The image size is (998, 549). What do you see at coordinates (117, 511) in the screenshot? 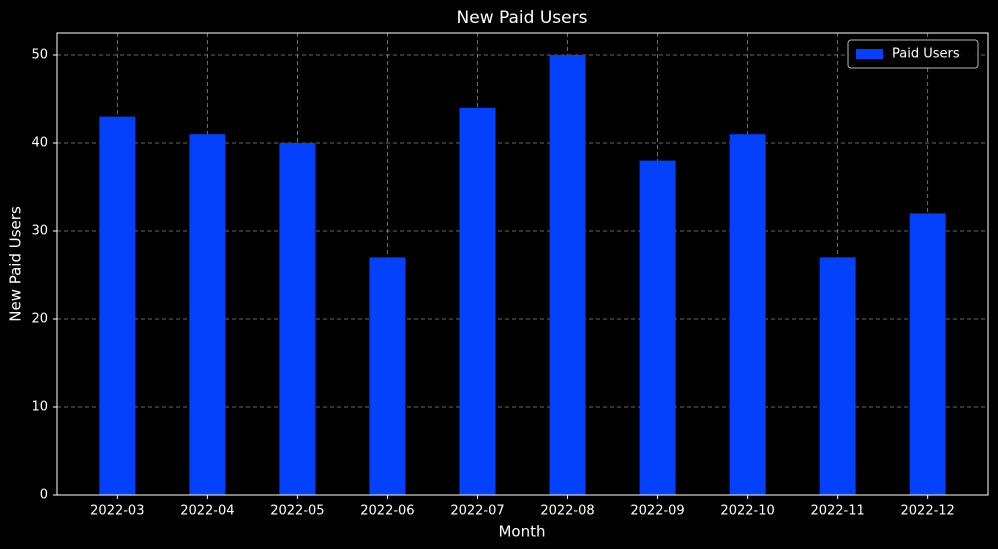
I see `x-tick-label: 2022-03` at bounding box center [117, 511].